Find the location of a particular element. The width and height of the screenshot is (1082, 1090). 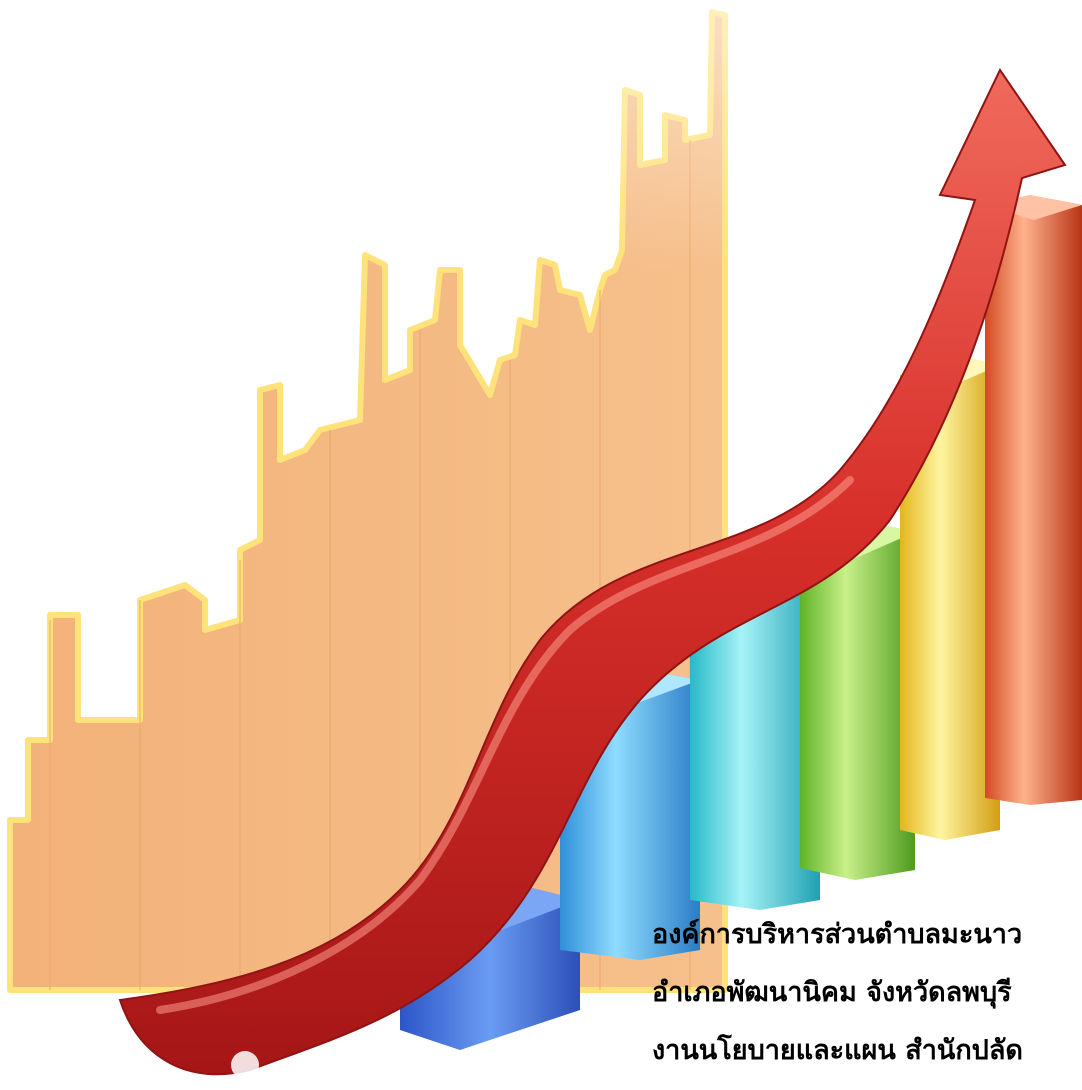

caption-line-department: งานนโยบายและแผน สำนักปลัด is located at coordinates (837, 1050).